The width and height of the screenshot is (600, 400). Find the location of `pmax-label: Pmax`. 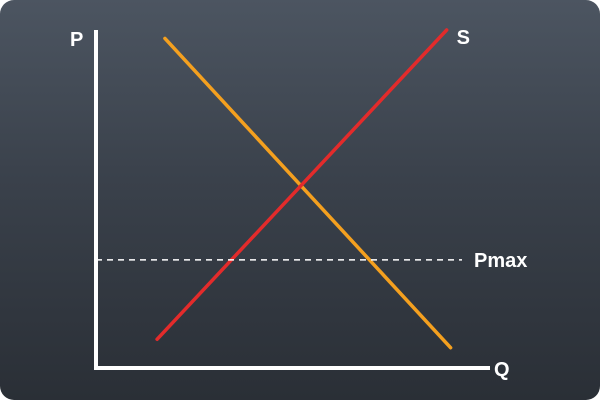

pmax-label: Pmax is located at coordinates (500, 261).